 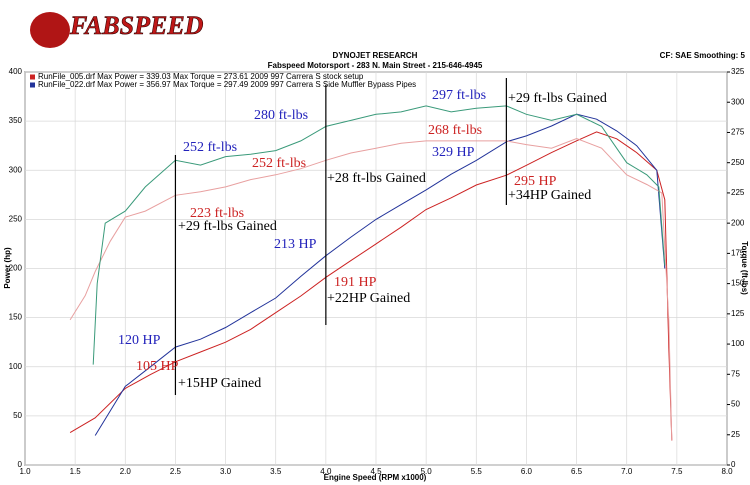 What do you see at coordinates (16, 317) in the screenshot?
I see `y-tick-label: 150` at bounding box center [16, 317].